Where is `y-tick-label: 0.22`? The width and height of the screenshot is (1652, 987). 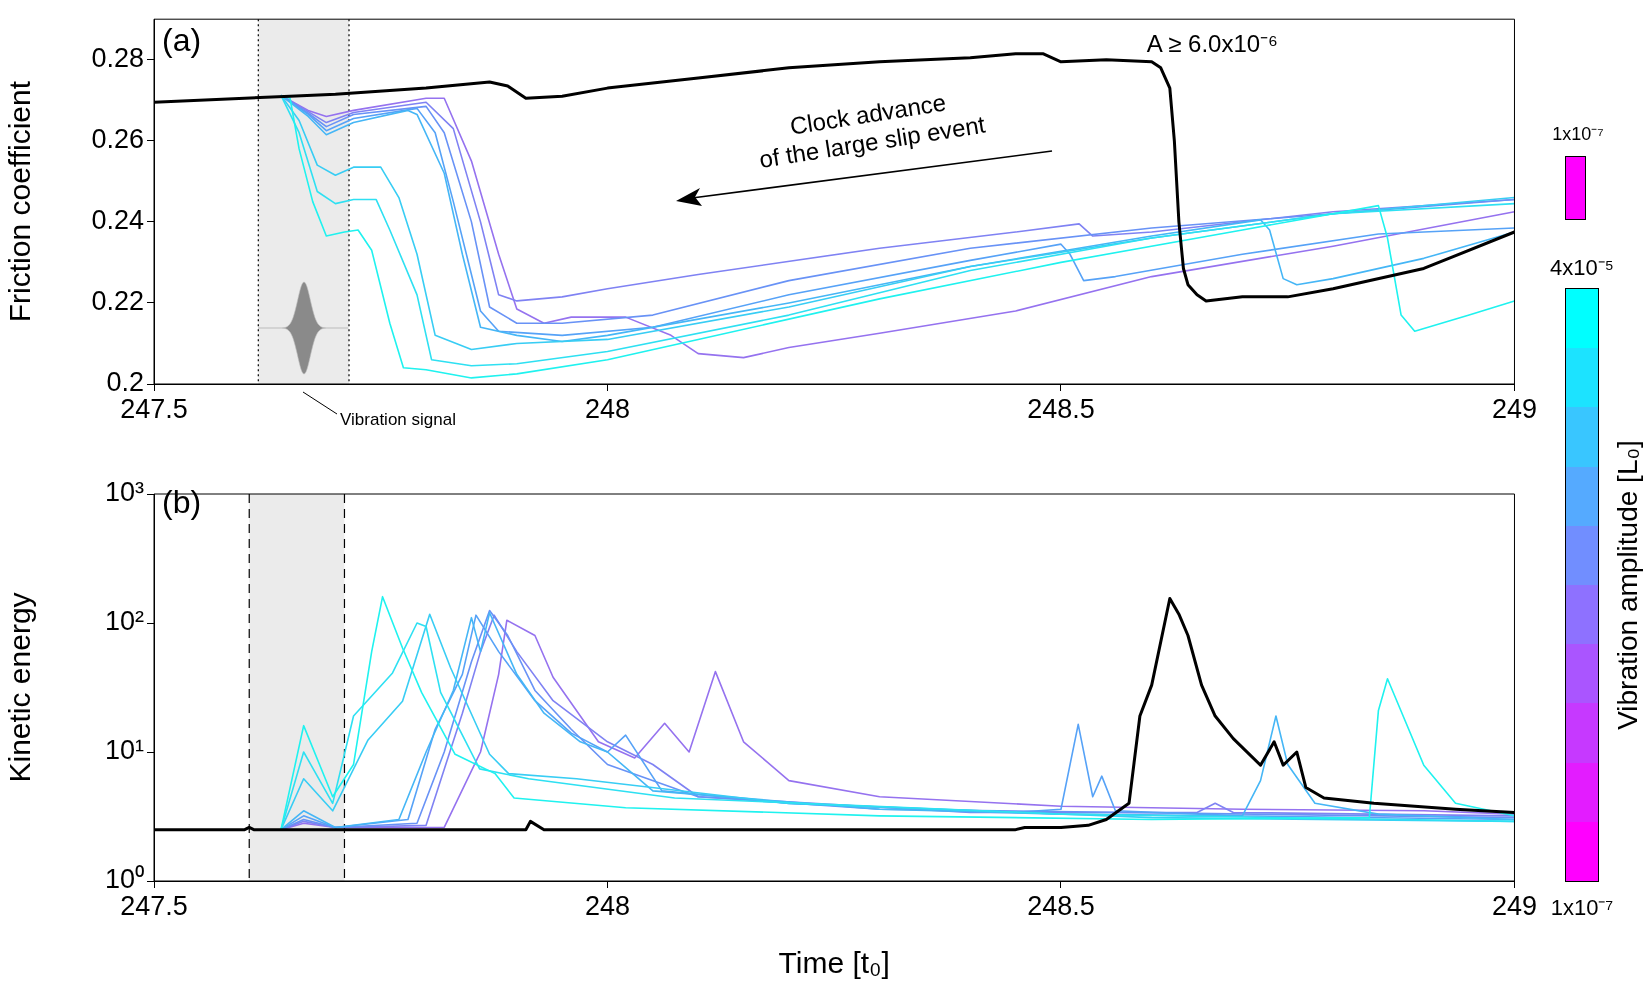
y-tick-label: 0.22 is located at coordinates (117, 301).